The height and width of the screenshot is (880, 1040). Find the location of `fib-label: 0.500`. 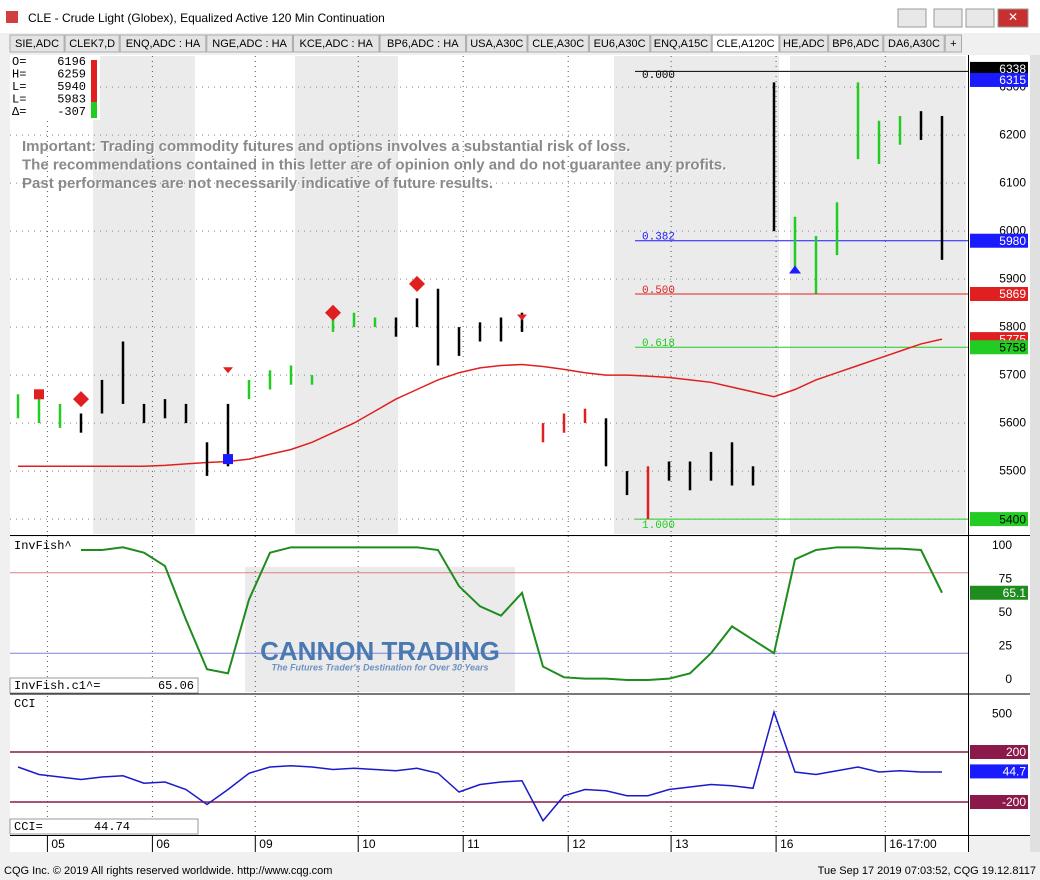

fib-label: 0.500 is located at coordinates (658, 291).